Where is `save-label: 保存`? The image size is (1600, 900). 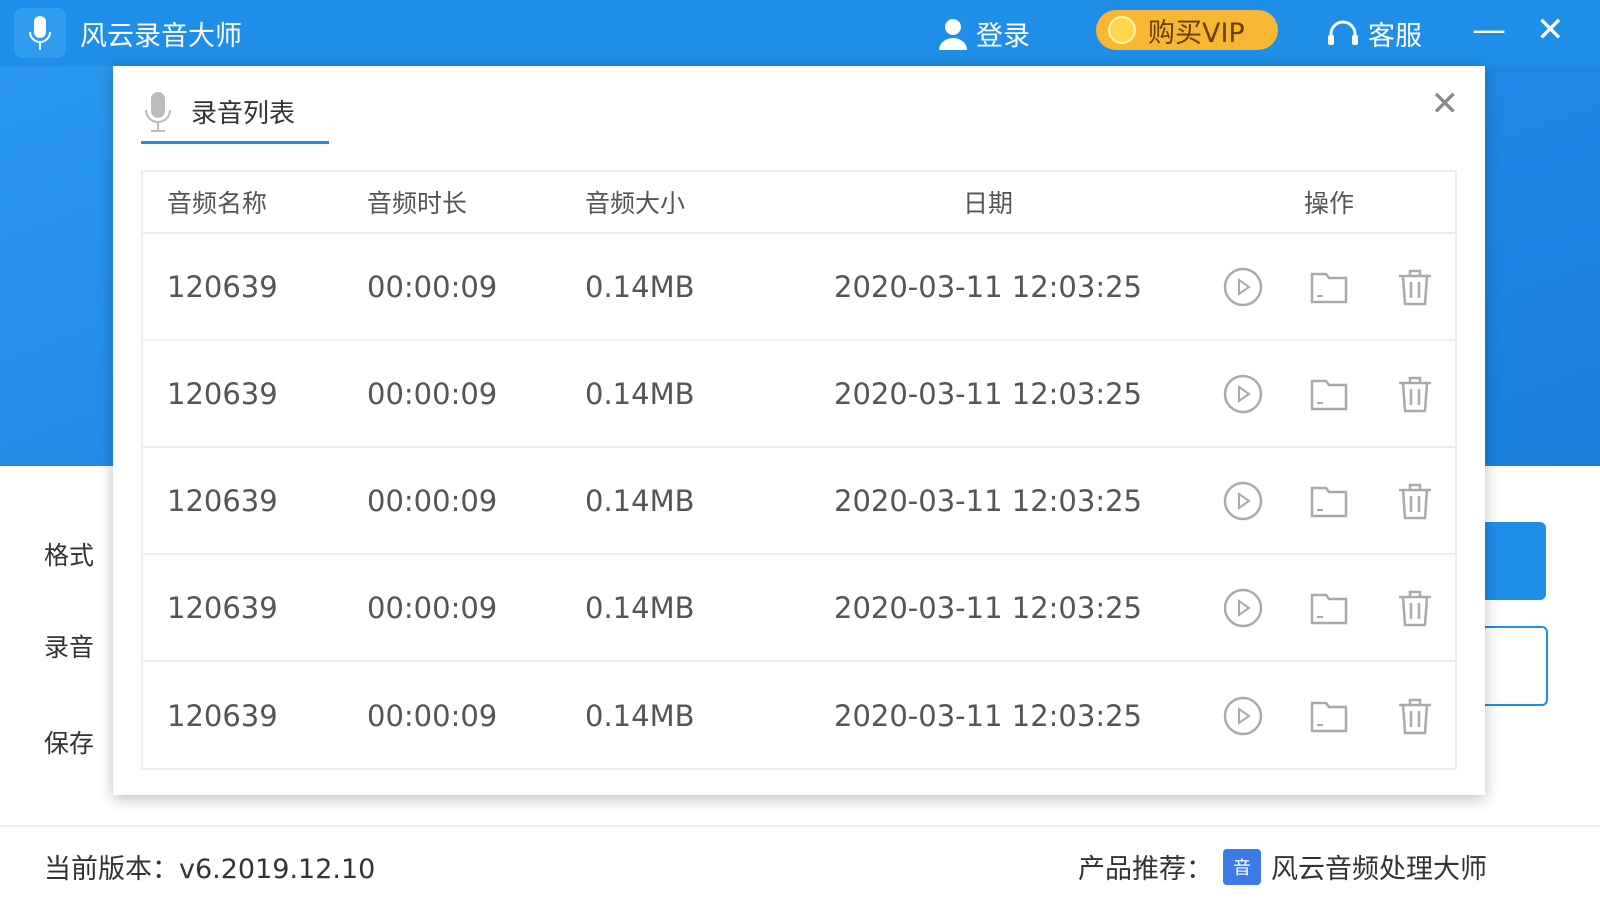
save-label: 保存 is located at coordinates (69, 743).